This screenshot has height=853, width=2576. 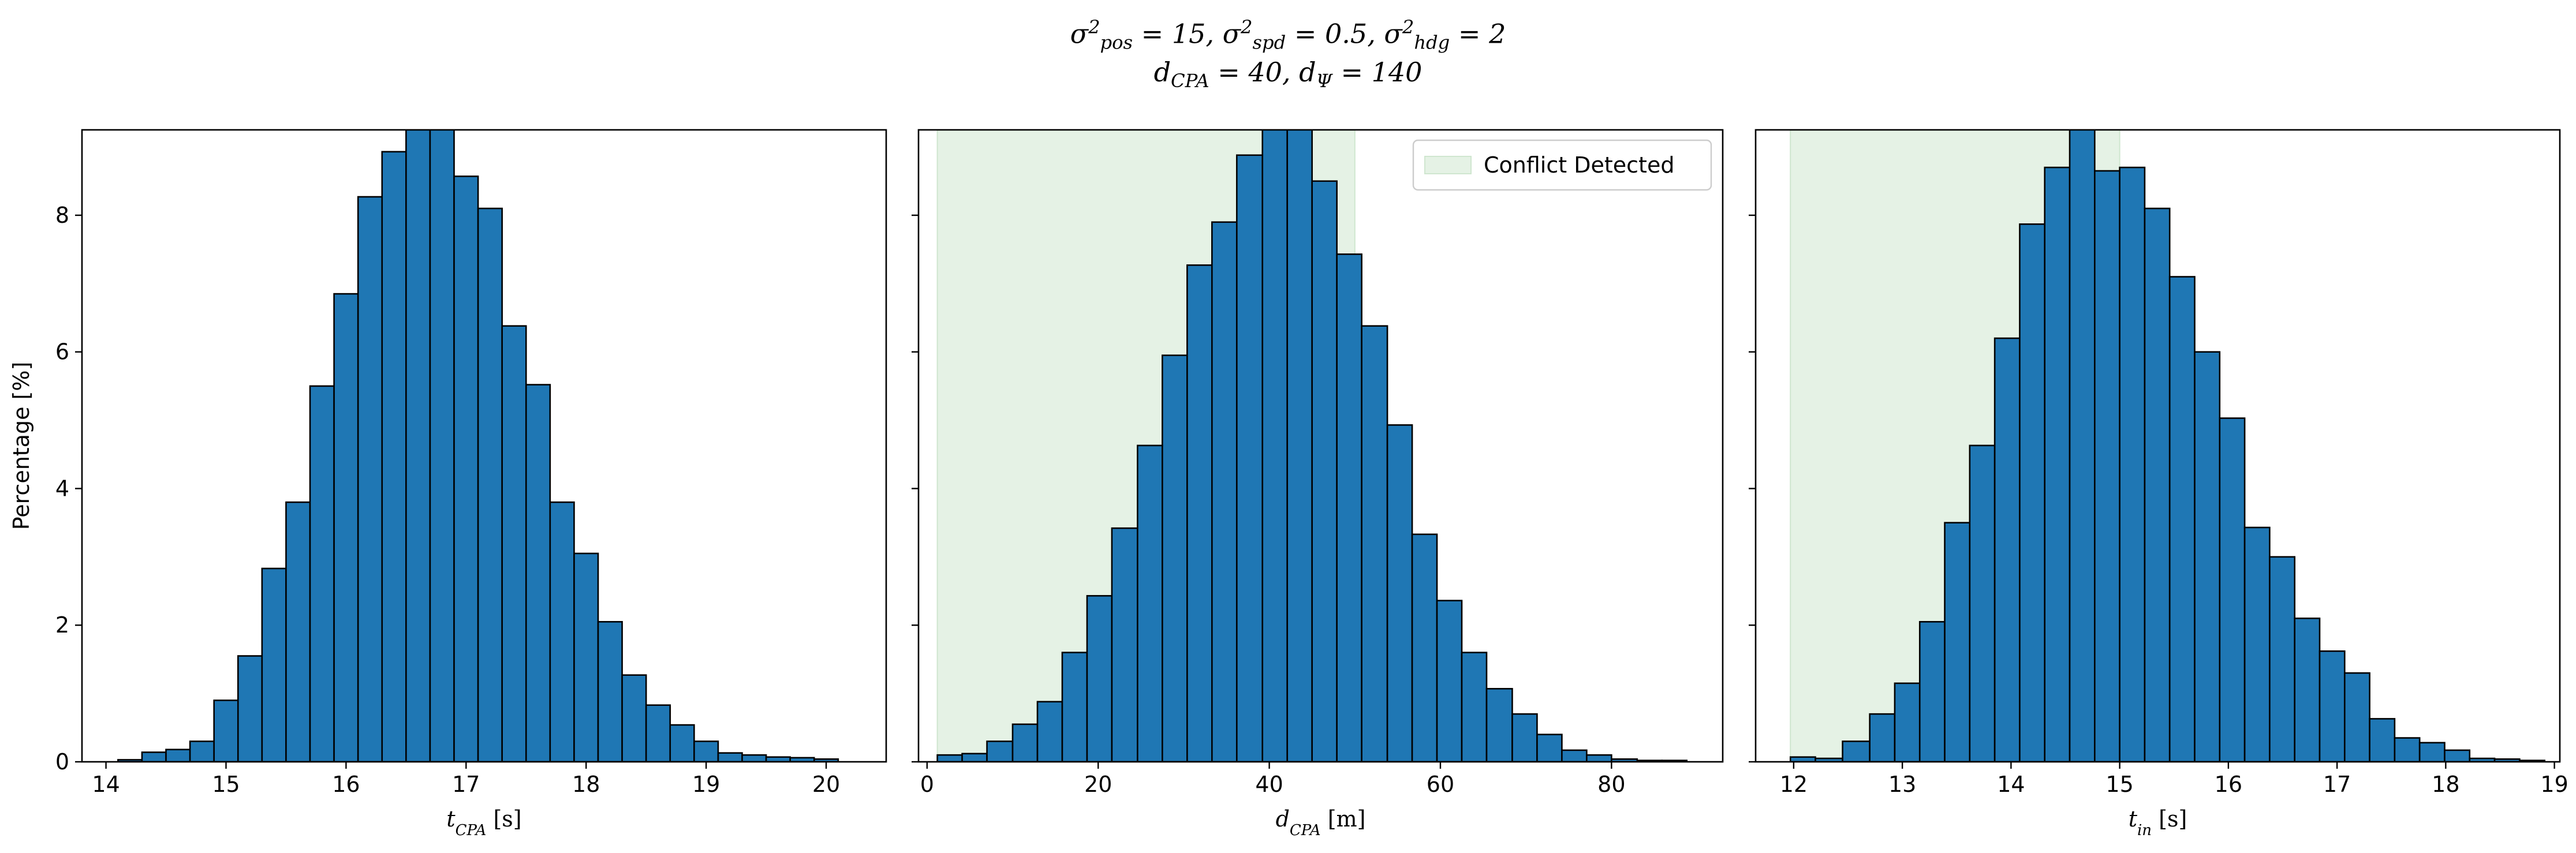 I want to click on figure-title-line1: σ2pos = 15, σ2spd = 0.5, σ2hdg = 2, so click(x=1288, y=35).